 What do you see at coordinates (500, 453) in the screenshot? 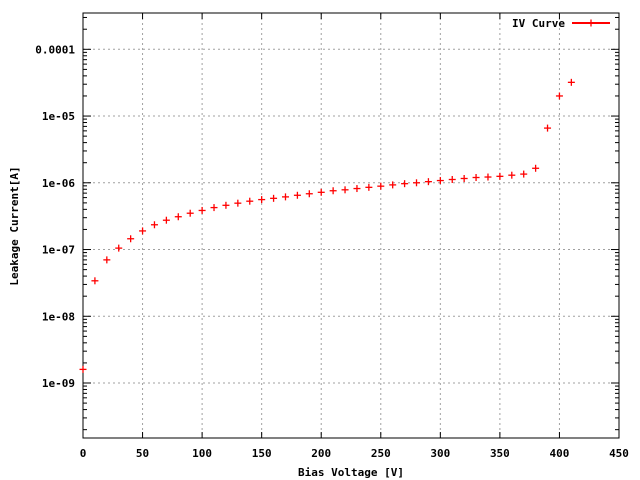
I see `x-tick-label-7: 350` at bounding box center [500, 453].